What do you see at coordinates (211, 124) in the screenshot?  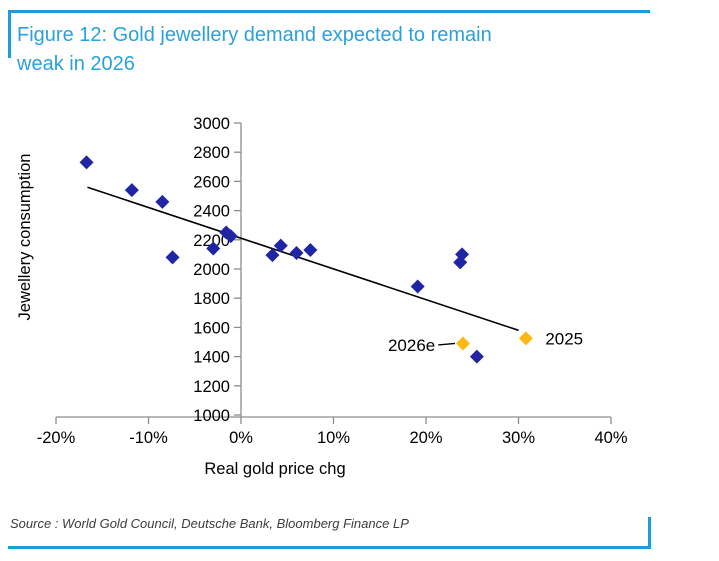 I see `y-tick-label: 3000` at bounding box center [211, 124].